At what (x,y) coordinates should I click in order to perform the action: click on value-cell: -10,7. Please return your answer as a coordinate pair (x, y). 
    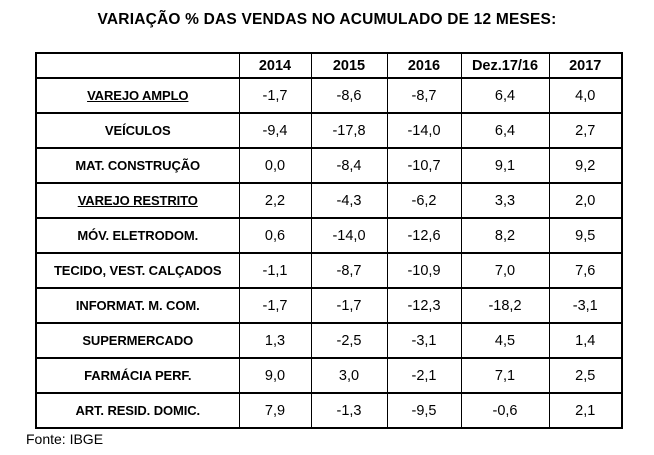
    Looking at the image, I should click on (424, 165).